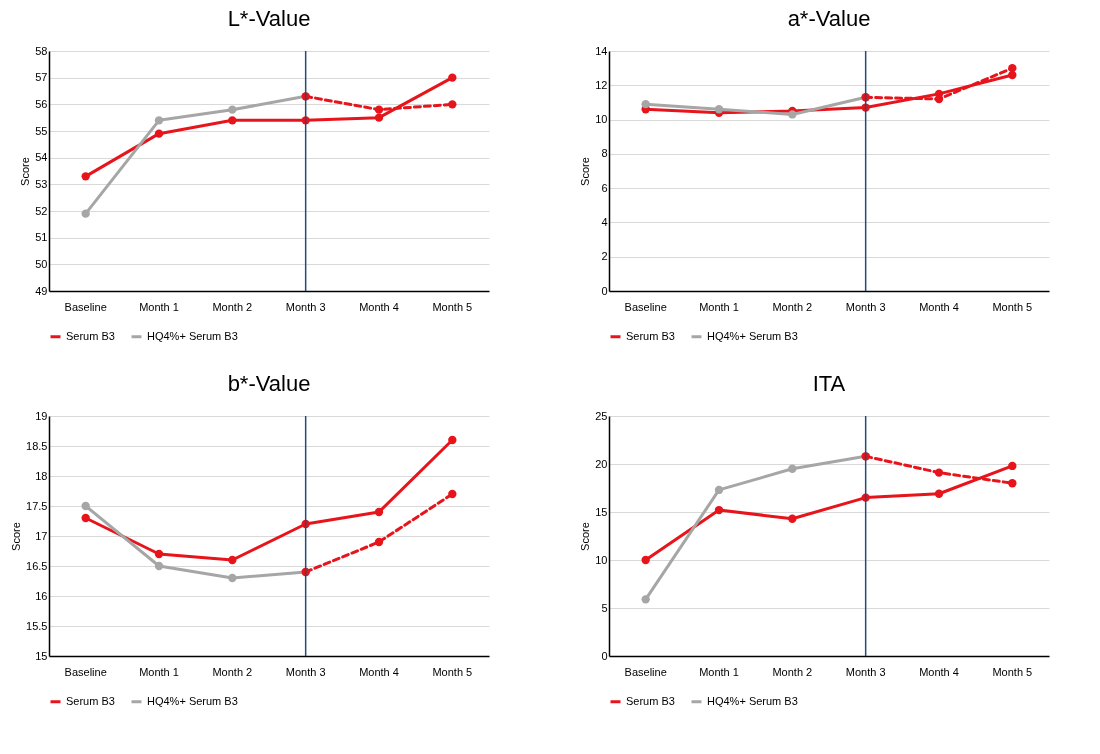  What do you see at coordinates (601, 415) in the screenshot?
I see `y-tick-label: 25` at bounding box center [601, 415].